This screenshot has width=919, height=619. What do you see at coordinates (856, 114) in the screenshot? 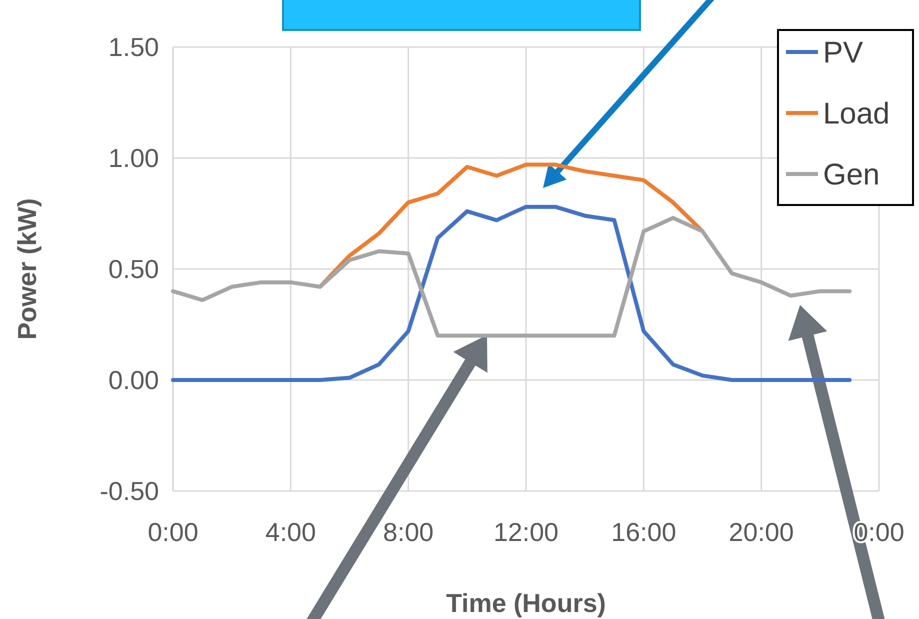
I see `legend-label: Load` at bounding box center [856, 114].